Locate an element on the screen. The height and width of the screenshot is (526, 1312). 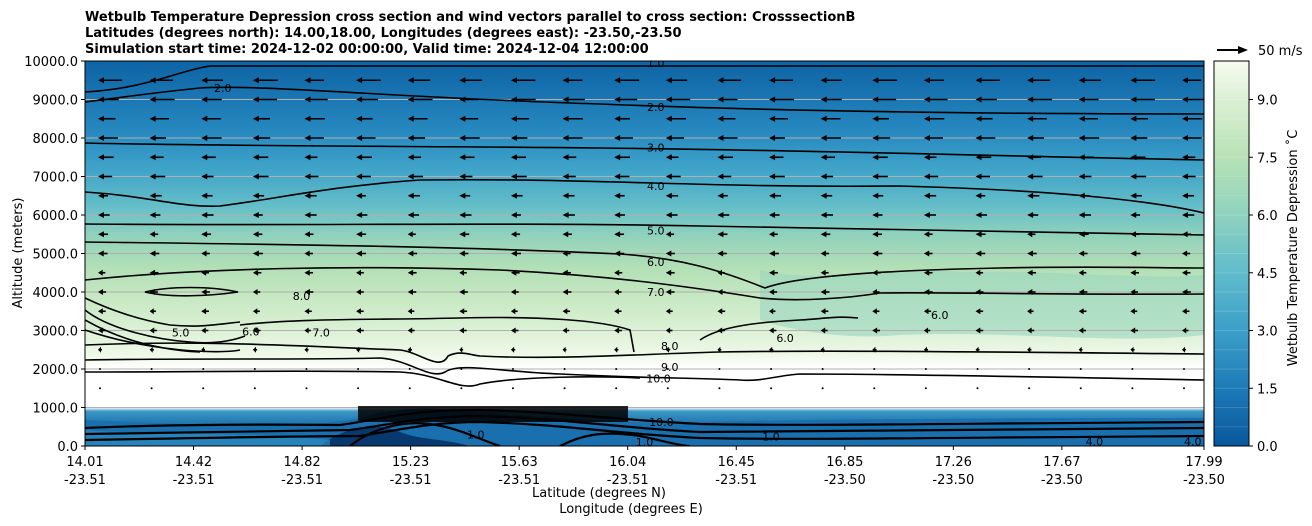
contour-label: 4.0 is located at coordinates (1095, 441).